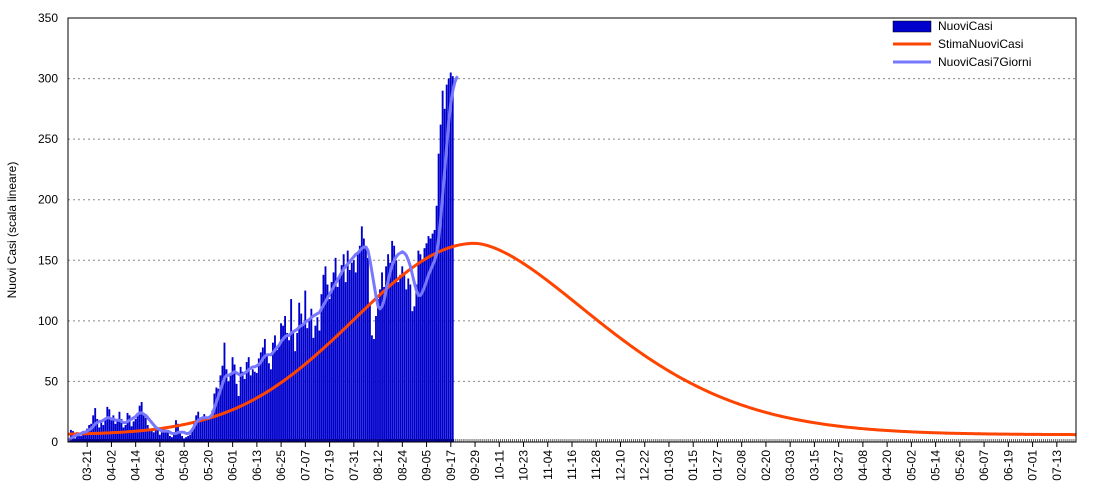 Image resolution: width=1100 pixels, height=500 pixels. Describe the element at coordinates (984, 62) in the screenshot. I see `legend-label: NuoviCasi7Giorni` at that location.